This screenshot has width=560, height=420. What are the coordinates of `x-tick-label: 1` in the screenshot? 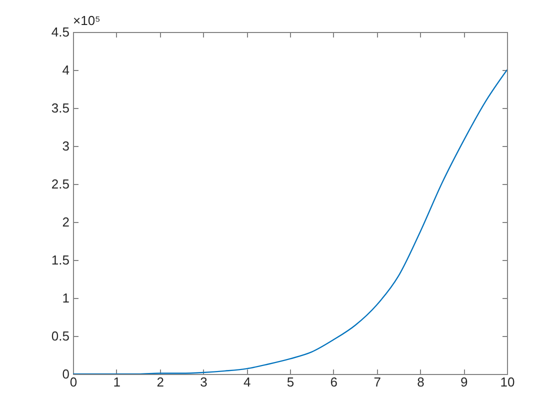 It's located at (117, 382).